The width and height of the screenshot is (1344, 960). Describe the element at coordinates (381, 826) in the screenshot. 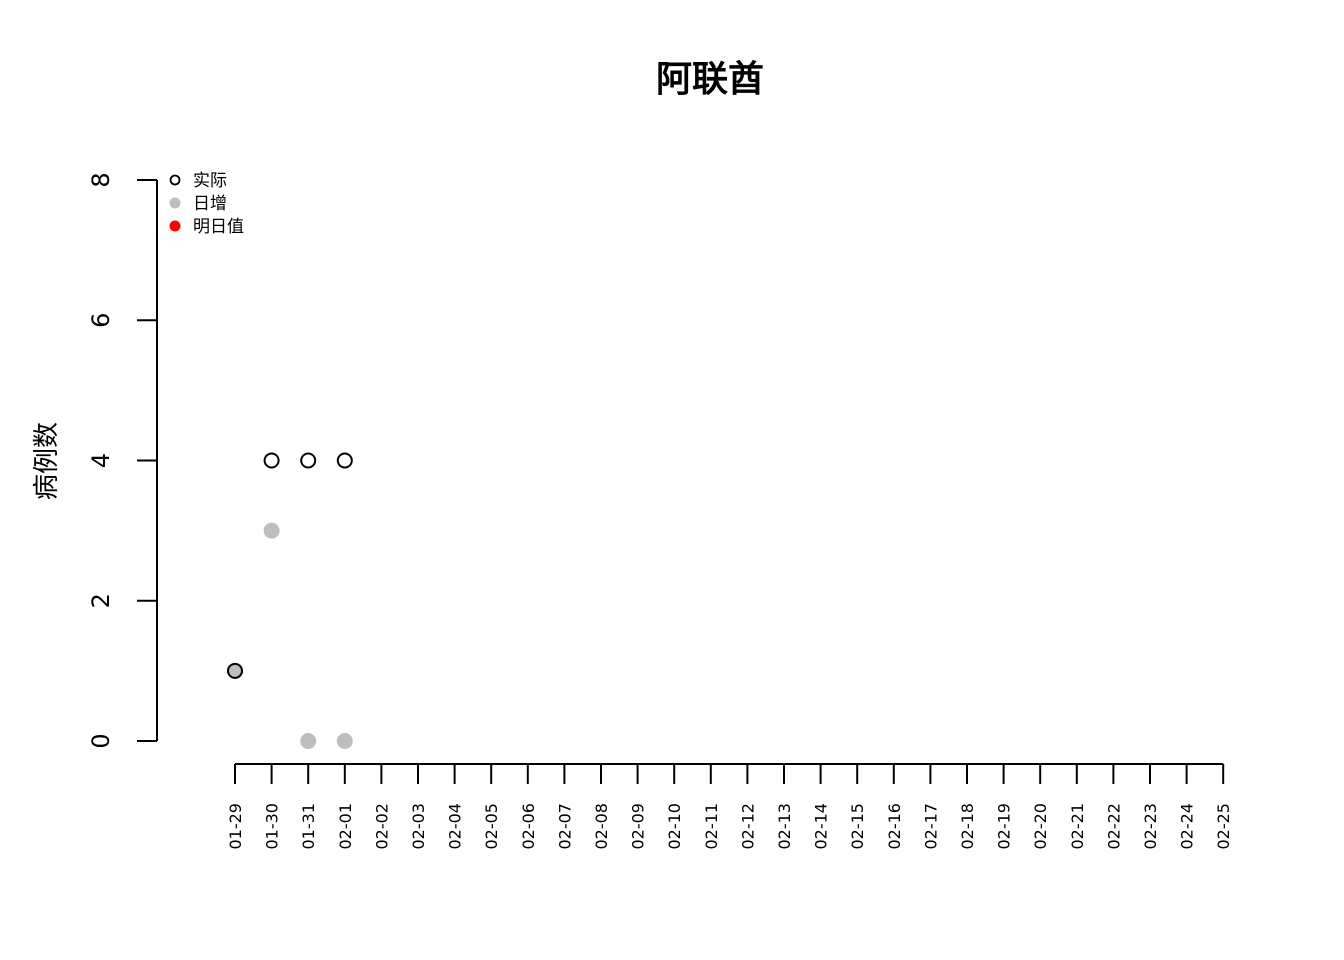

I see `x-tick-label-02-02: 02-02` at that location.